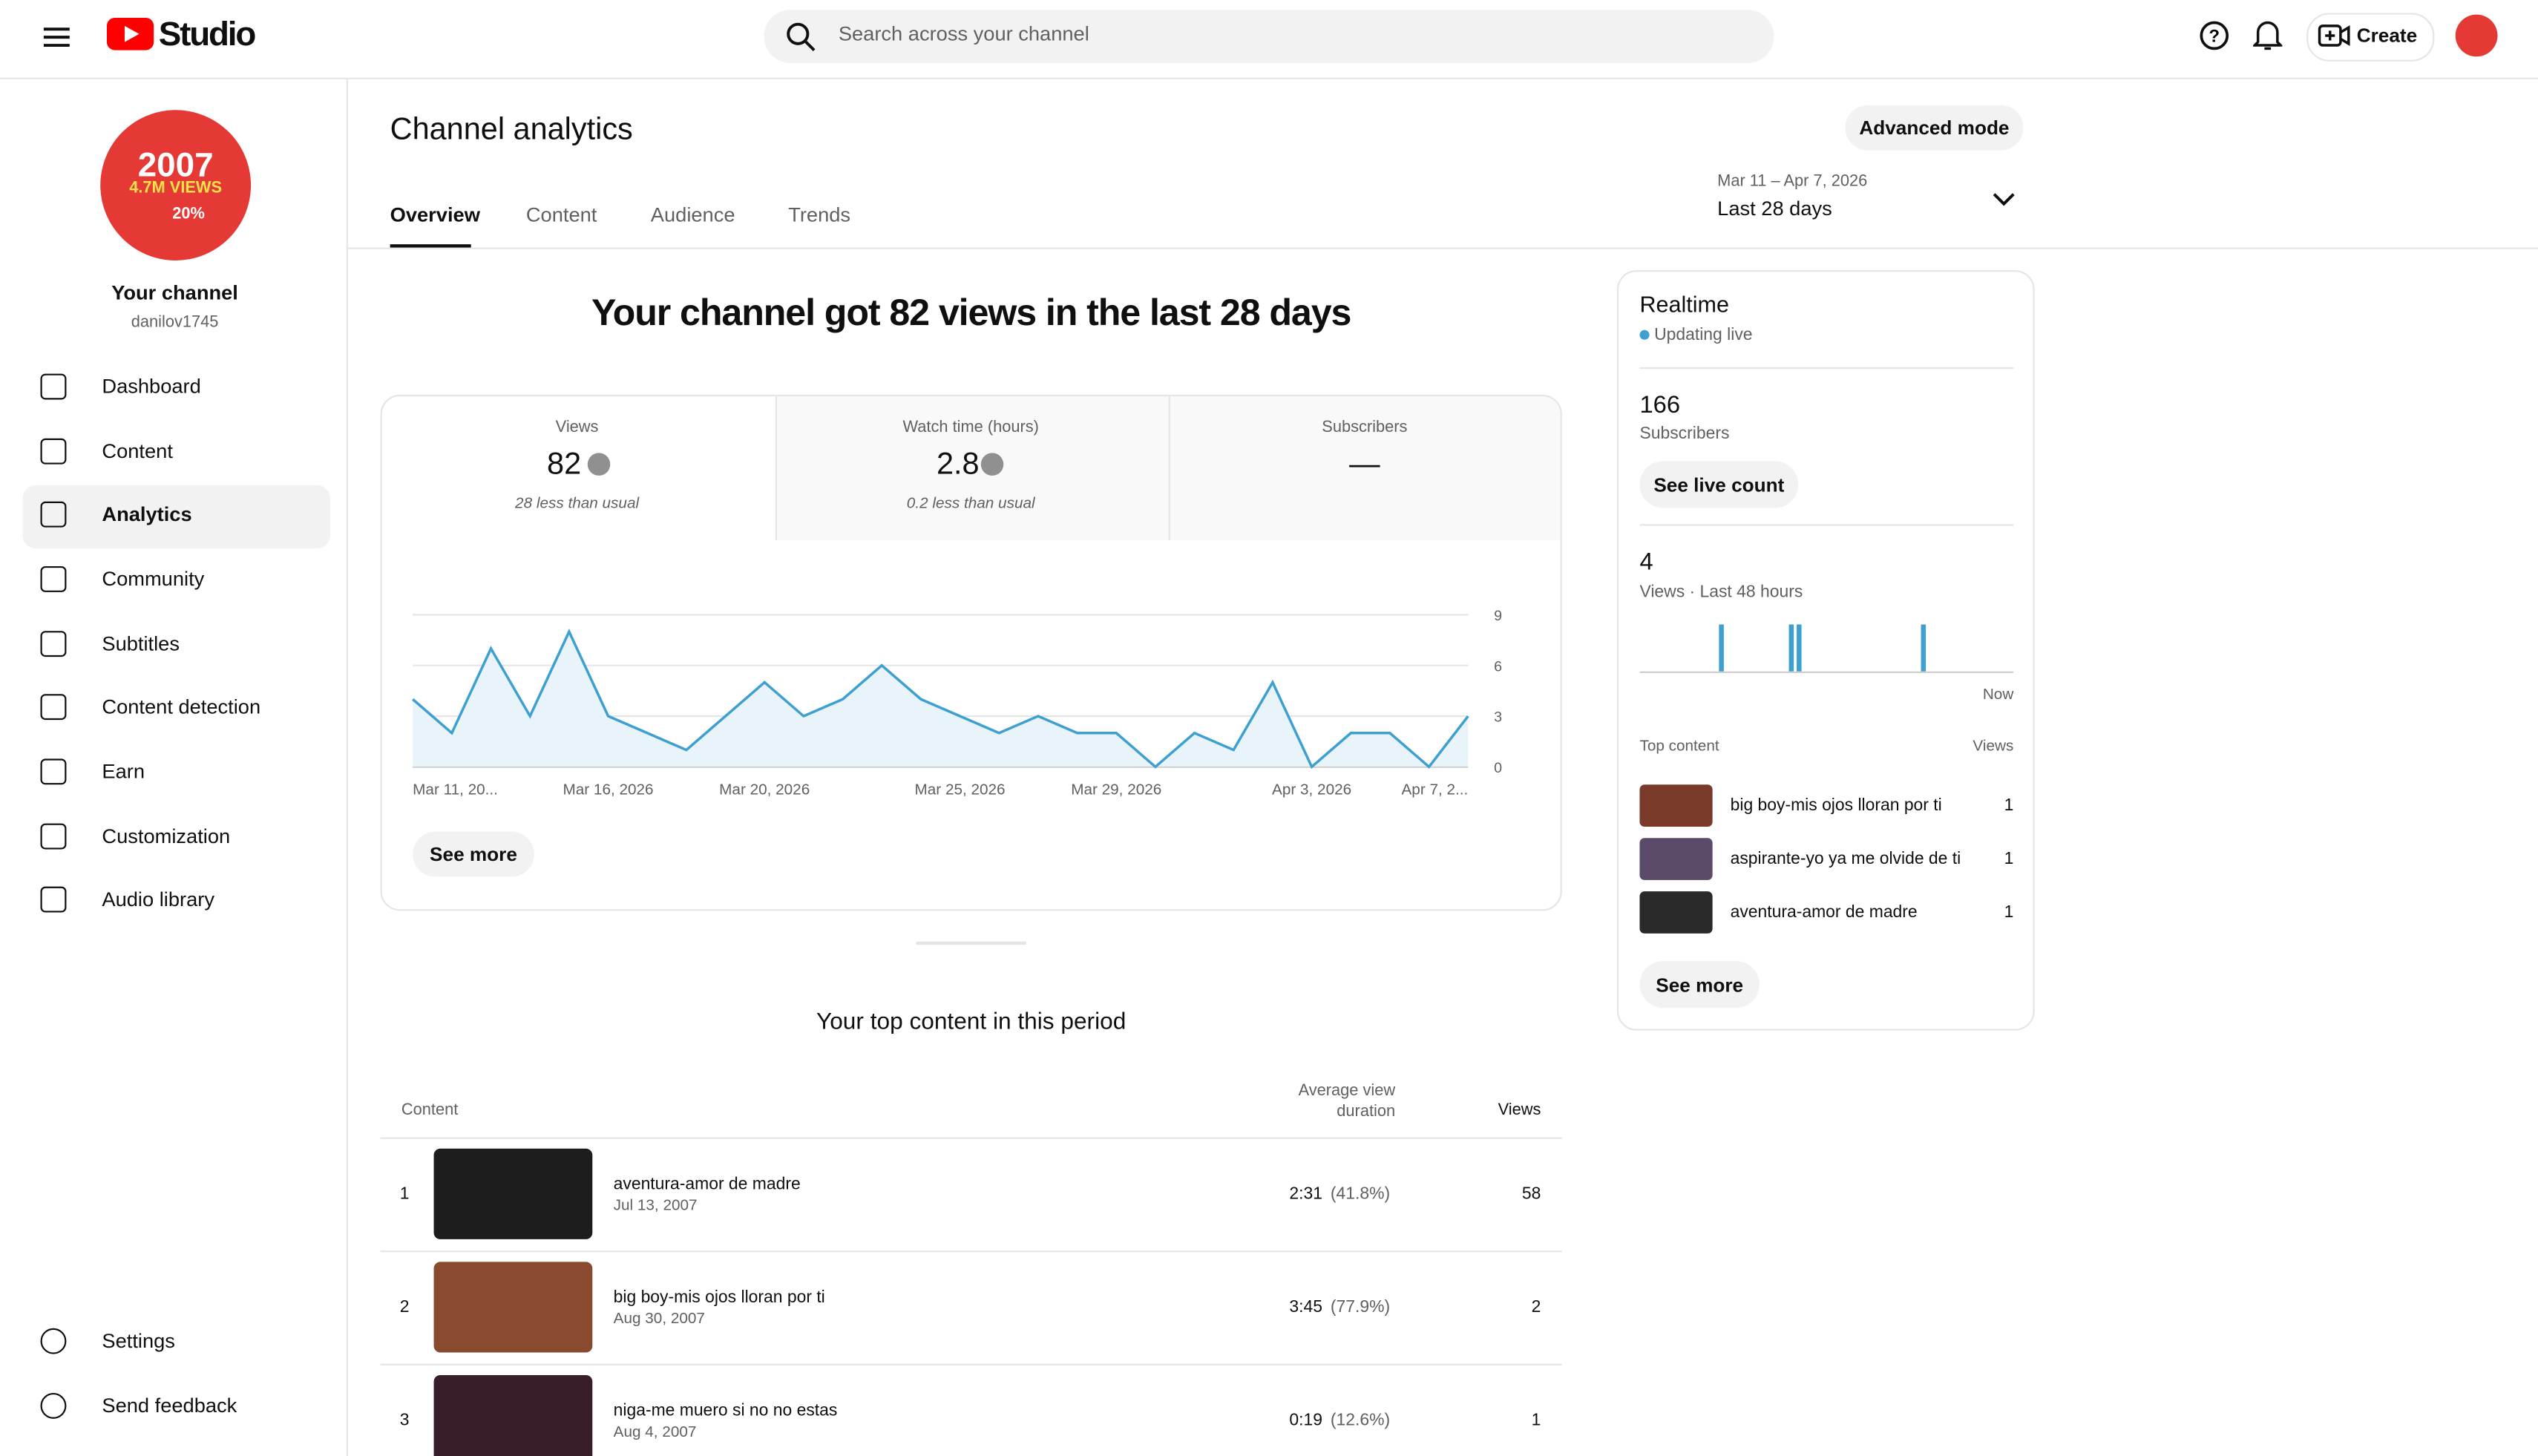  What do you see at coordinates (1646, 562) in the screenshot?
I see `realtime-views: 4` at bounding box center [1646, 562].